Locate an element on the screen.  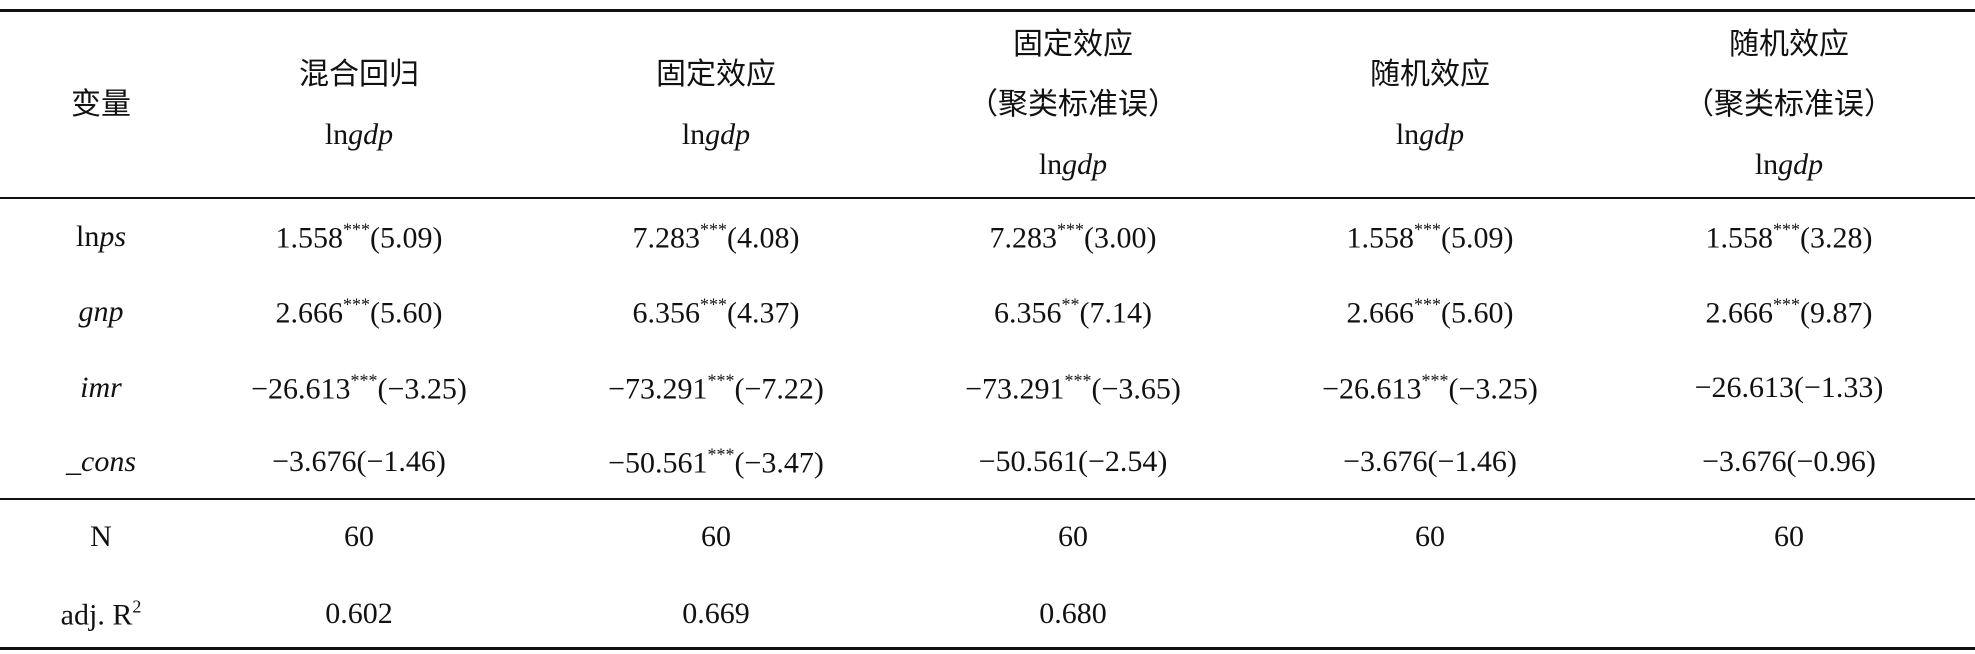
coefficient-cell: 1.558***(3.28) is located at coordinates (1789, 237).